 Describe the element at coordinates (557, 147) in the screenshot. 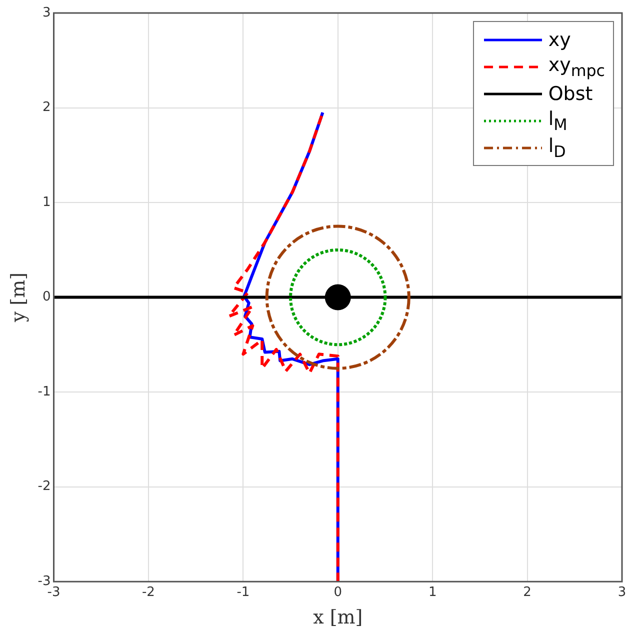

I see `legend-label: l$_{D}$` at that location.